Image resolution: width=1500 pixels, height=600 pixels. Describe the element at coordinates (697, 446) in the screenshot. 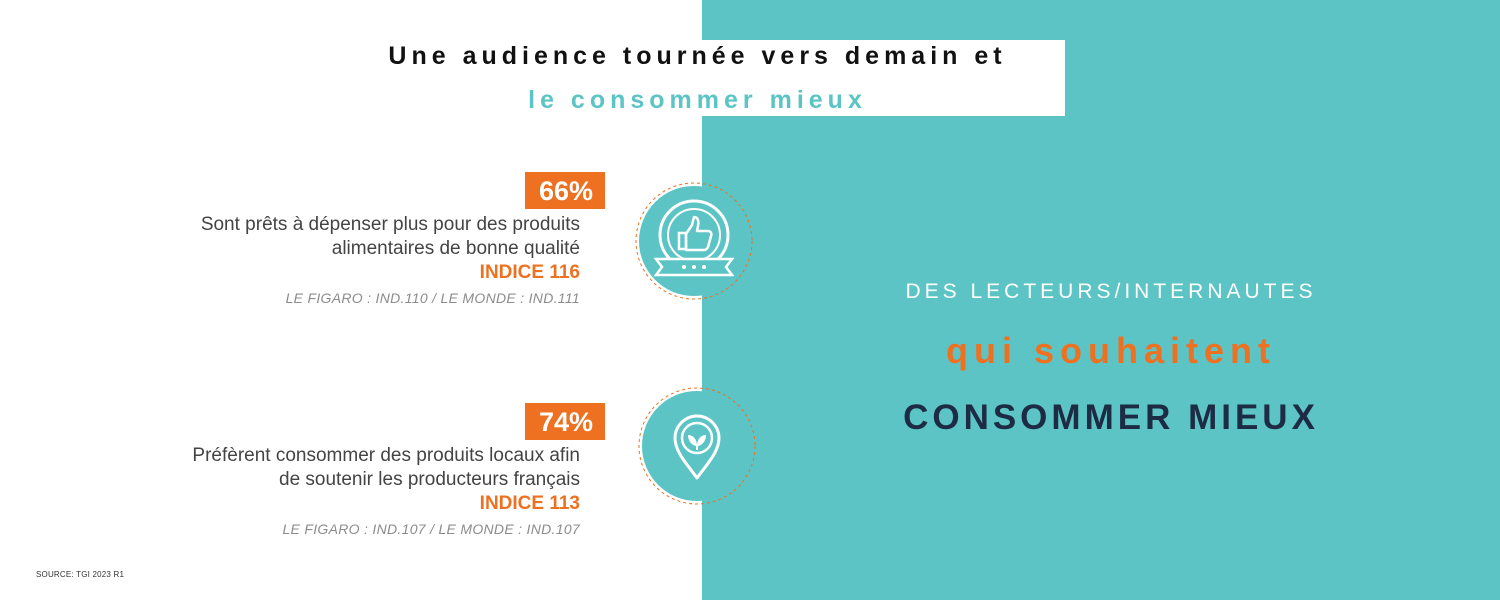

I see `leaf-location-pin-icon` at that location.